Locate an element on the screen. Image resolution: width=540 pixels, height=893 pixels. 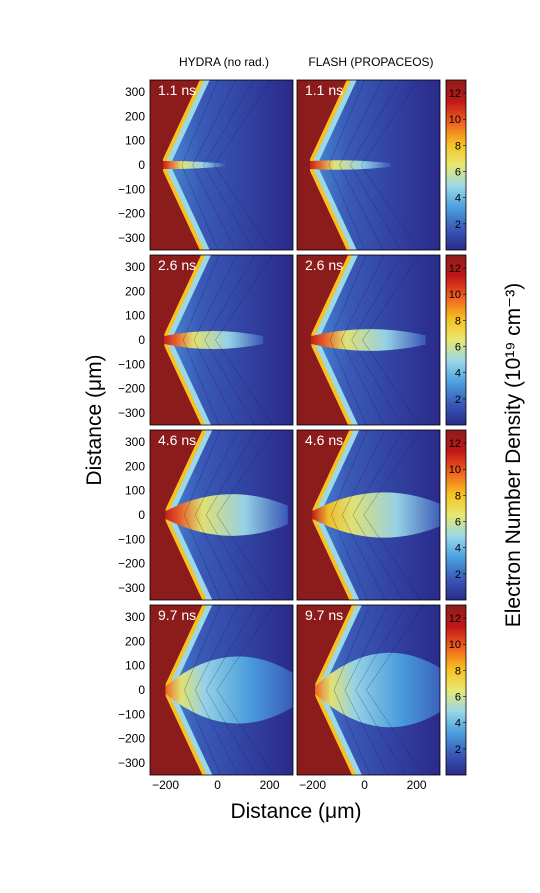
panel-flash-1.1ns: 1.1 ns is located at coordinates (368, 165).